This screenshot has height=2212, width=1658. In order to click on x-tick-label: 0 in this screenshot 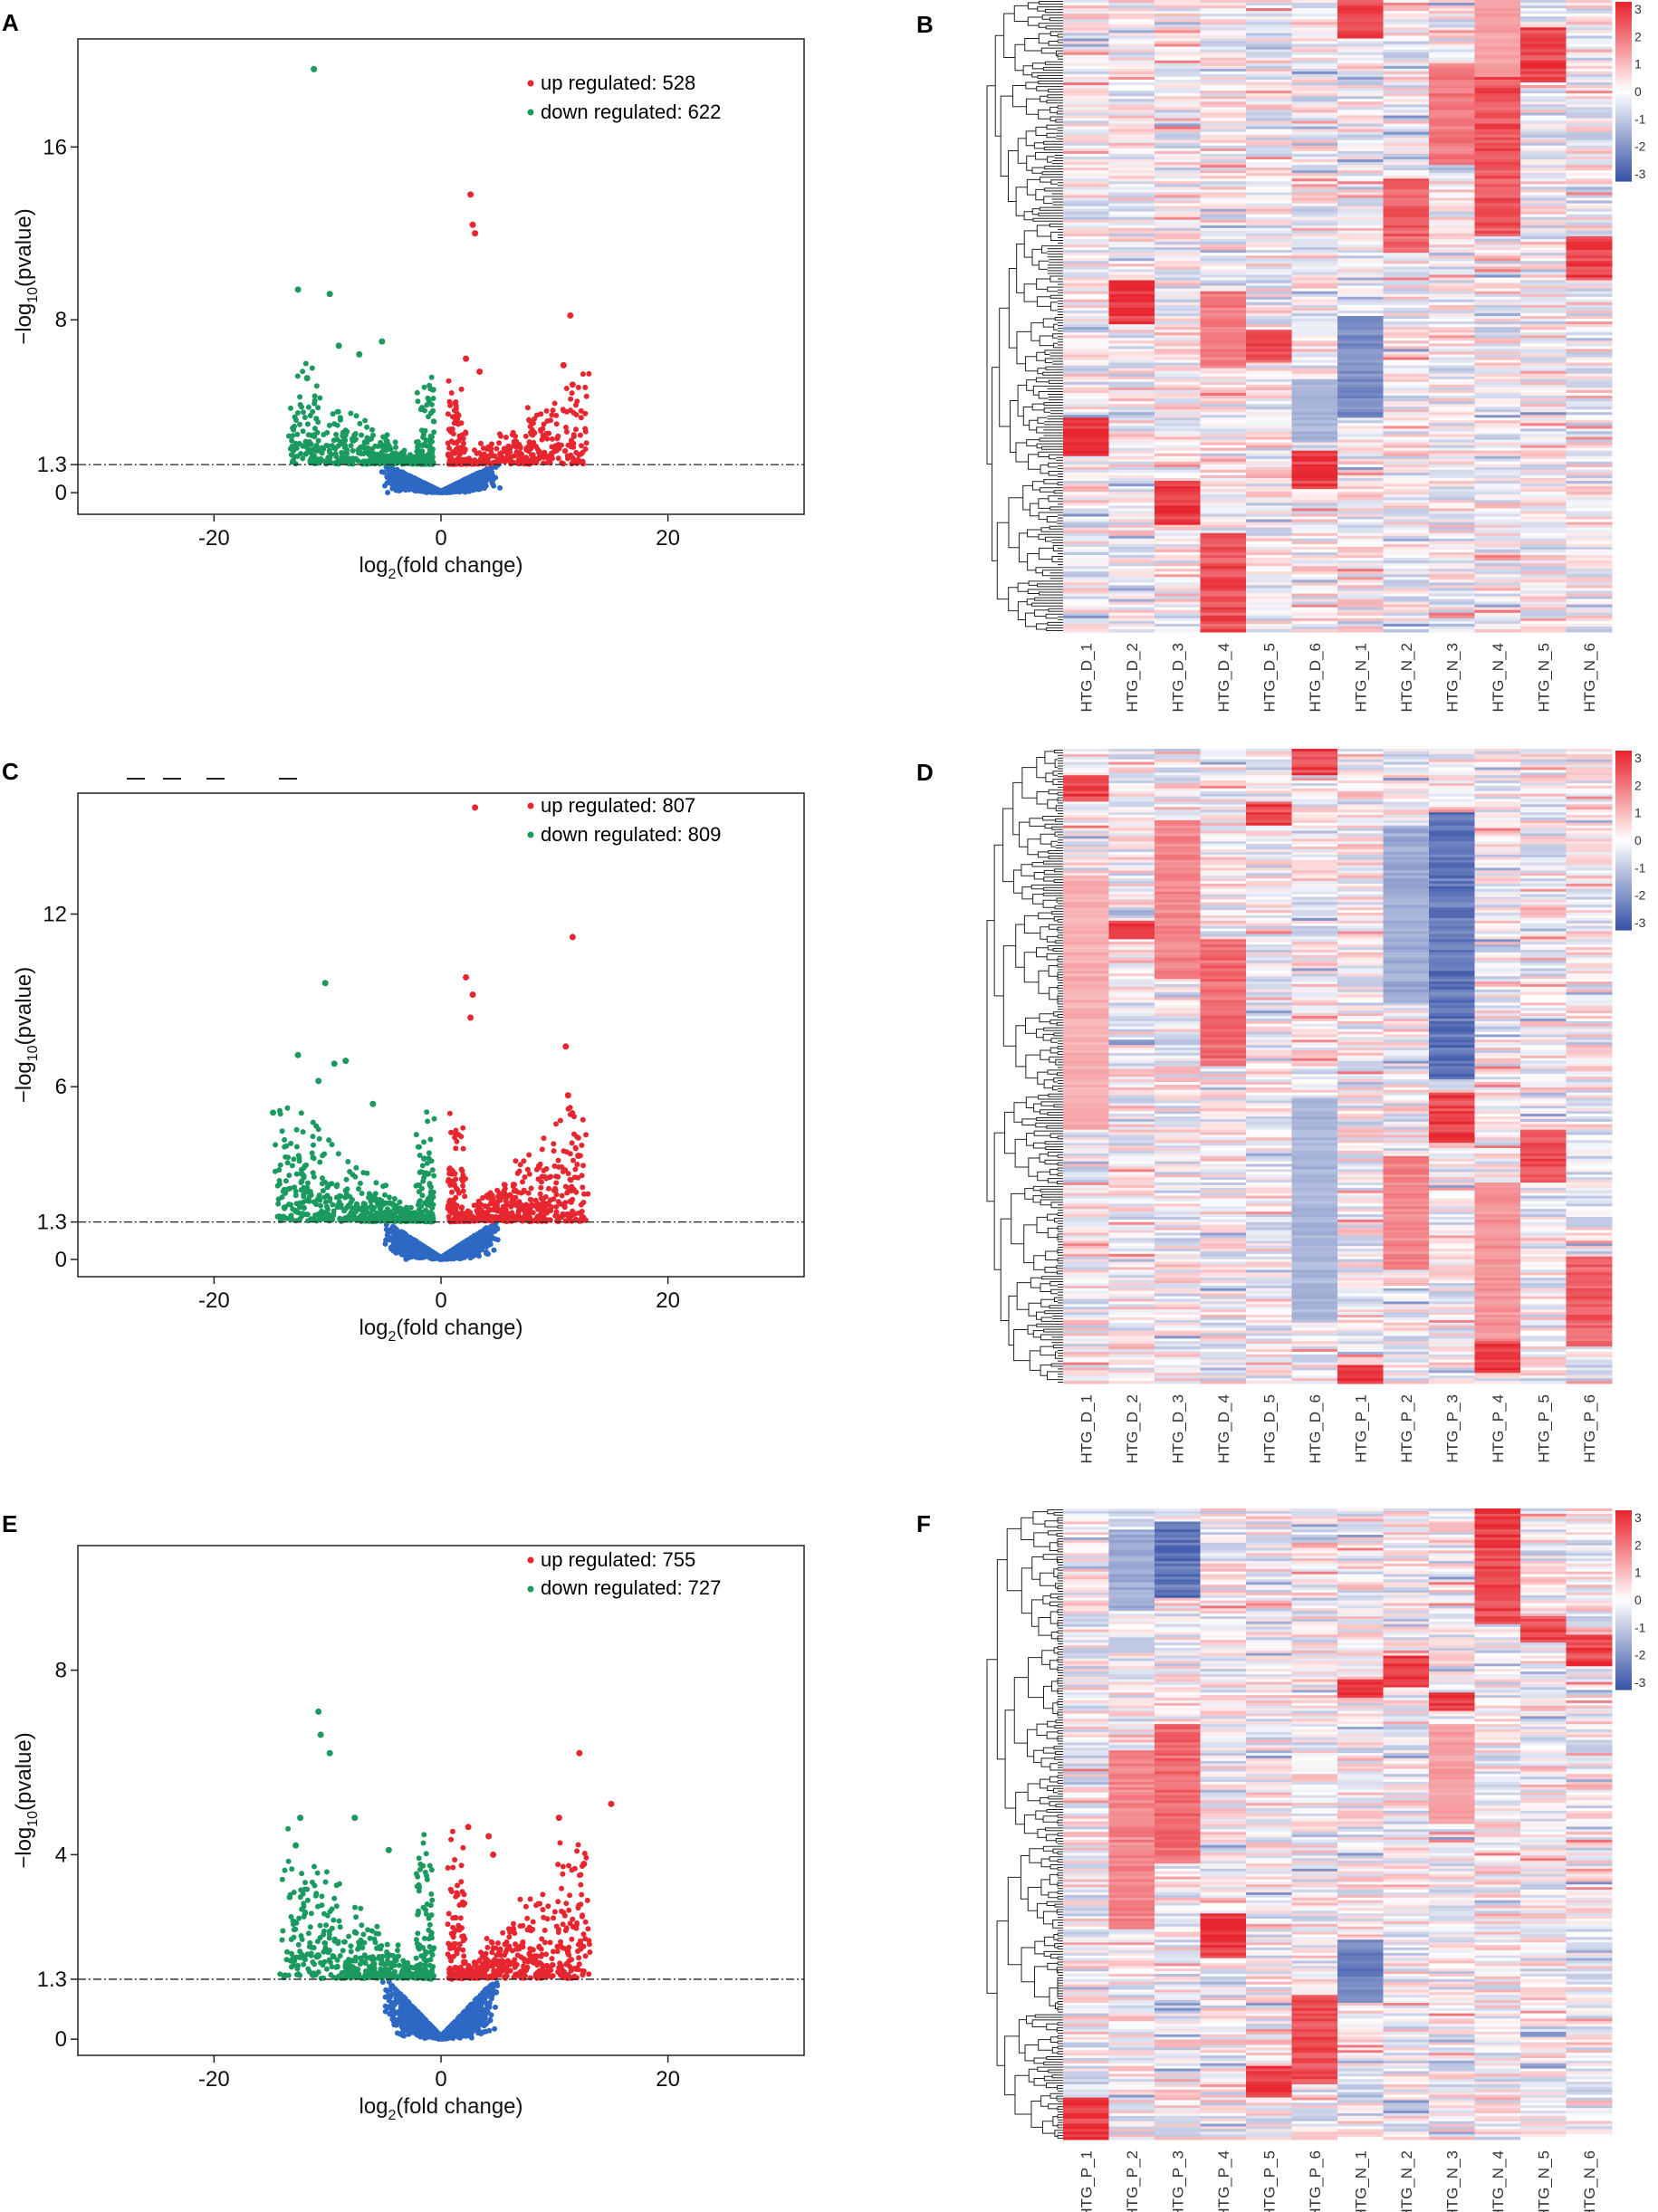, I will do `click(440, 538)`.